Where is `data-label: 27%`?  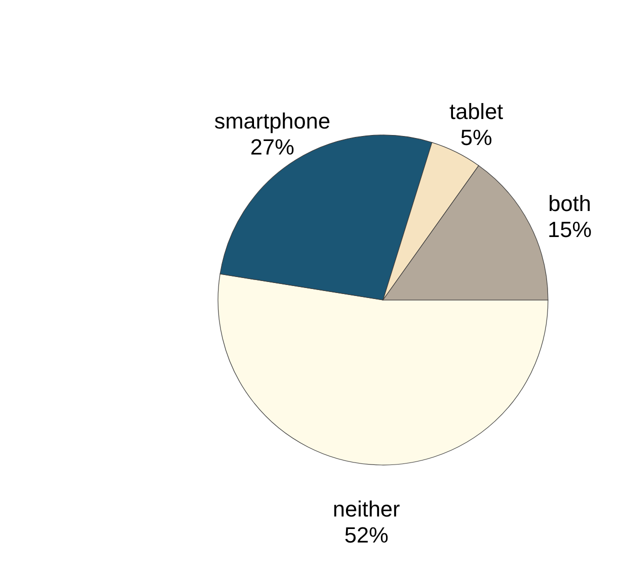 data-label: 27% is located at coordinates (272, 147).